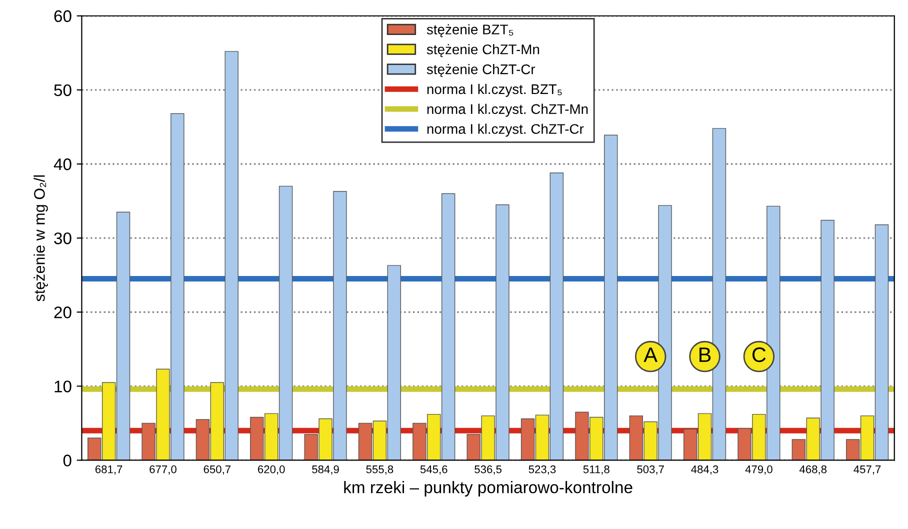 The image size is (908, 529). Describe the element at coordinates (41, 238) in the screenshot. I see `y-axis-title: stężenie w mg O₂/l` at that location.